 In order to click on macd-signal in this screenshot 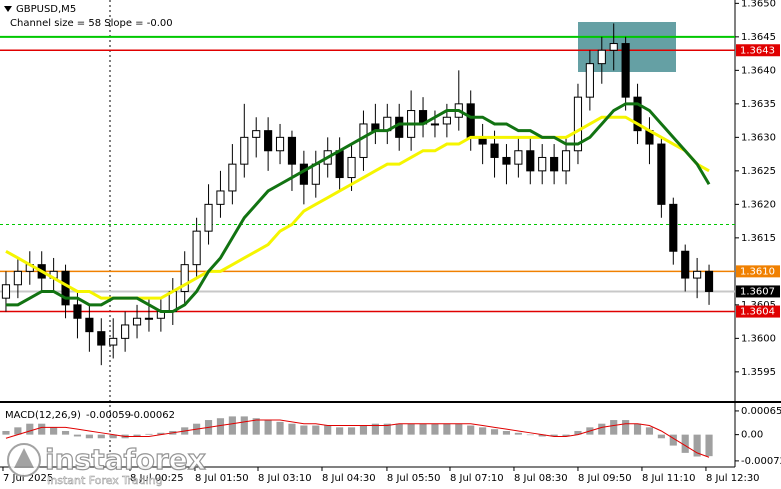, I will do `click(357, 438)`.